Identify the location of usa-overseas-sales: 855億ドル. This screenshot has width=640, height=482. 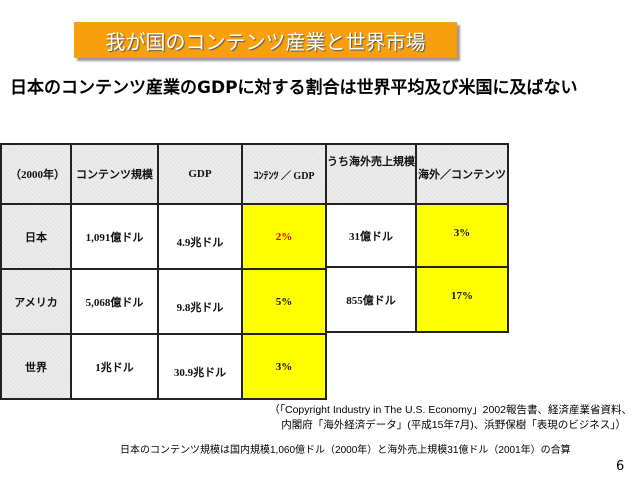
(371, 299).